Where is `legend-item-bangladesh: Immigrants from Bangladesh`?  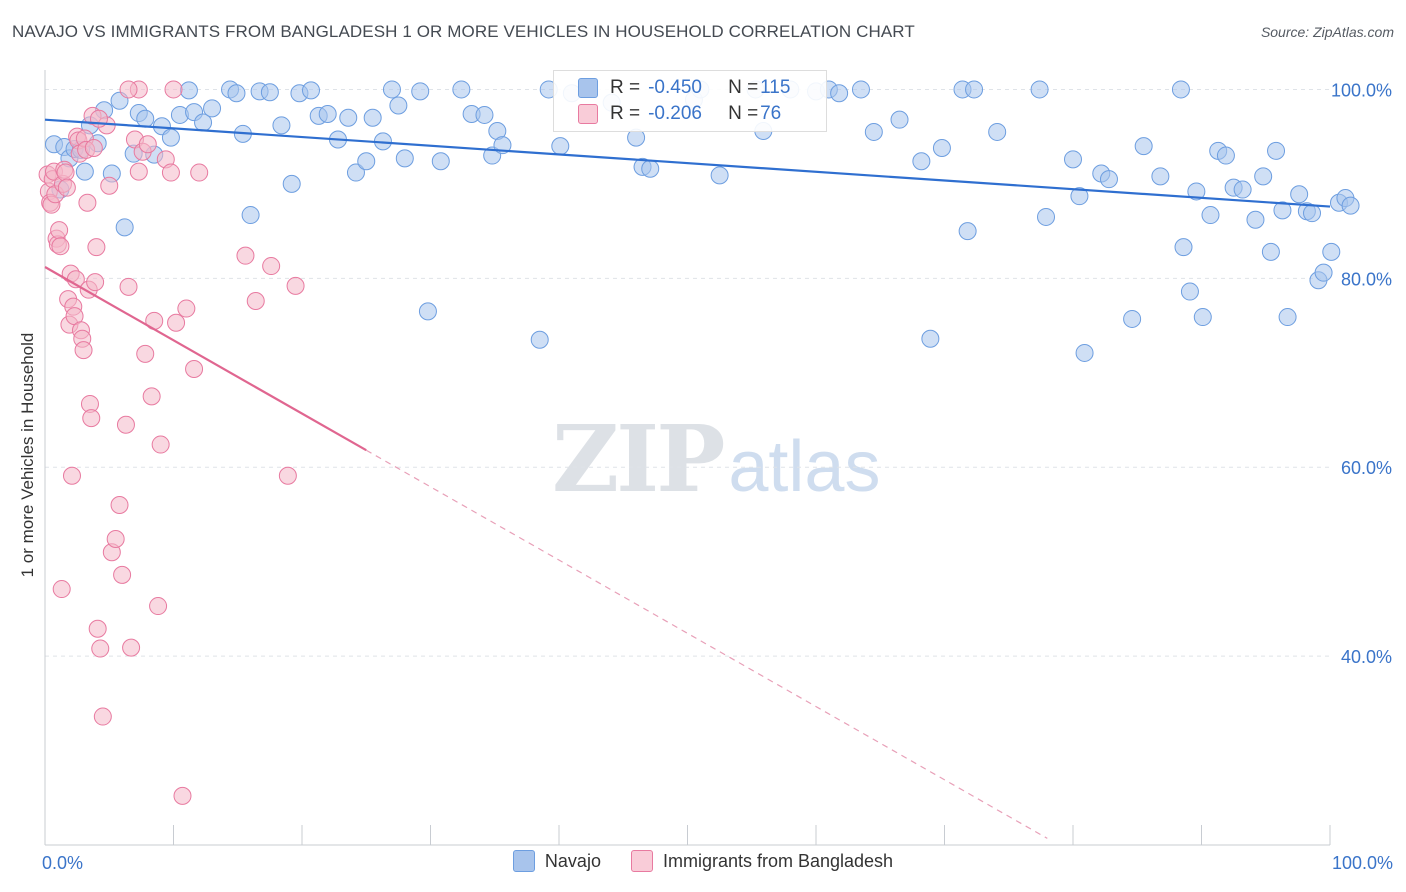 legend-item-bangladesh: Immigrants from Bangladesh is located at coordinates (762, 861).